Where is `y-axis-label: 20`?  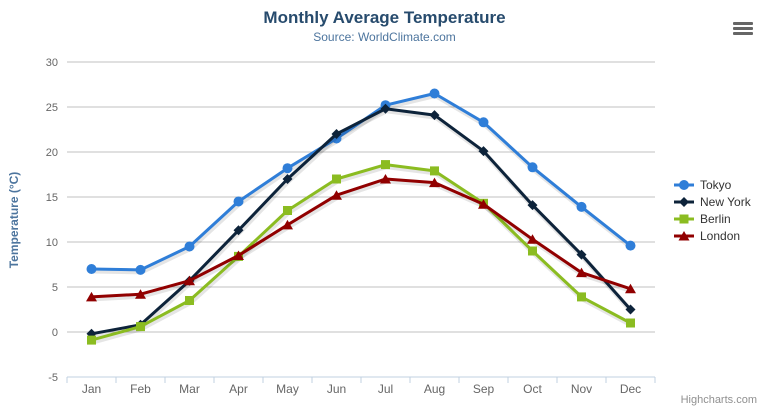
y-axis-label: 20 is located at coordinates (52, 153).